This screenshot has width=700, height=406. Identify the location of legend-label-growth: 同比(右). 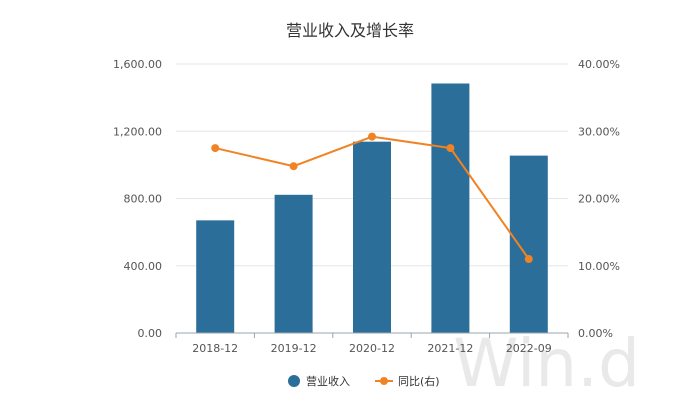
(419, 381).